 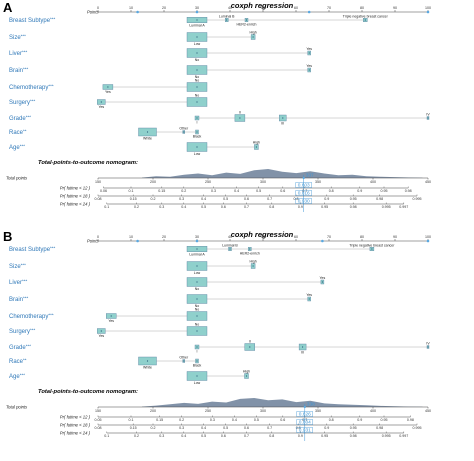 I want to click on points-tick-label: 50, so click(x=263, y=8).